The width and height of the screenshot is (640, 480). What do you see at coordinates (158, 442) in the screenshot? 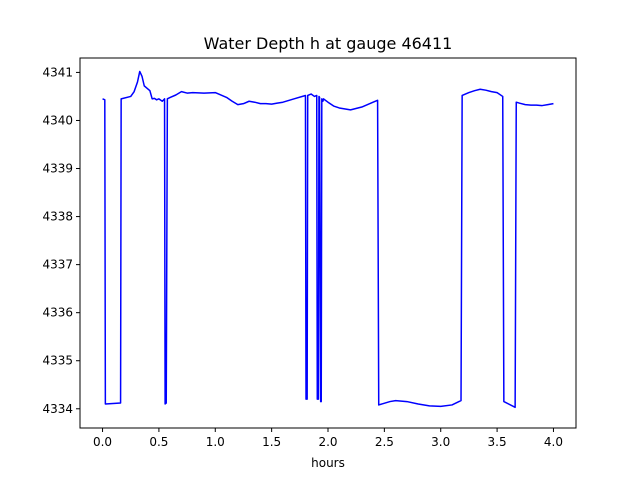
I see `x-tick-label: 0.5` at bounding box center [158, 442].